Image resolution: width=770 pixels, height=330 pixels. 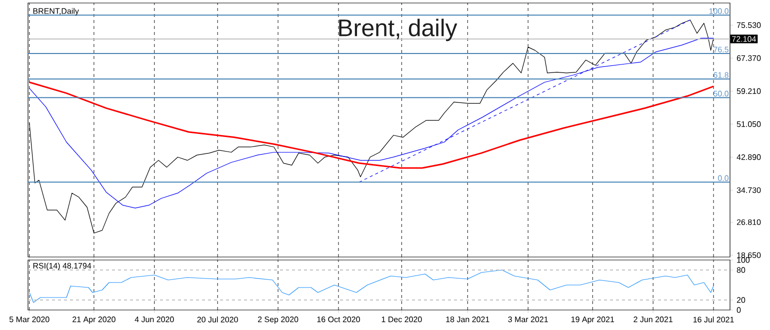 I want to click on y-tick-label: 51.050, so click(x=748, y=124).